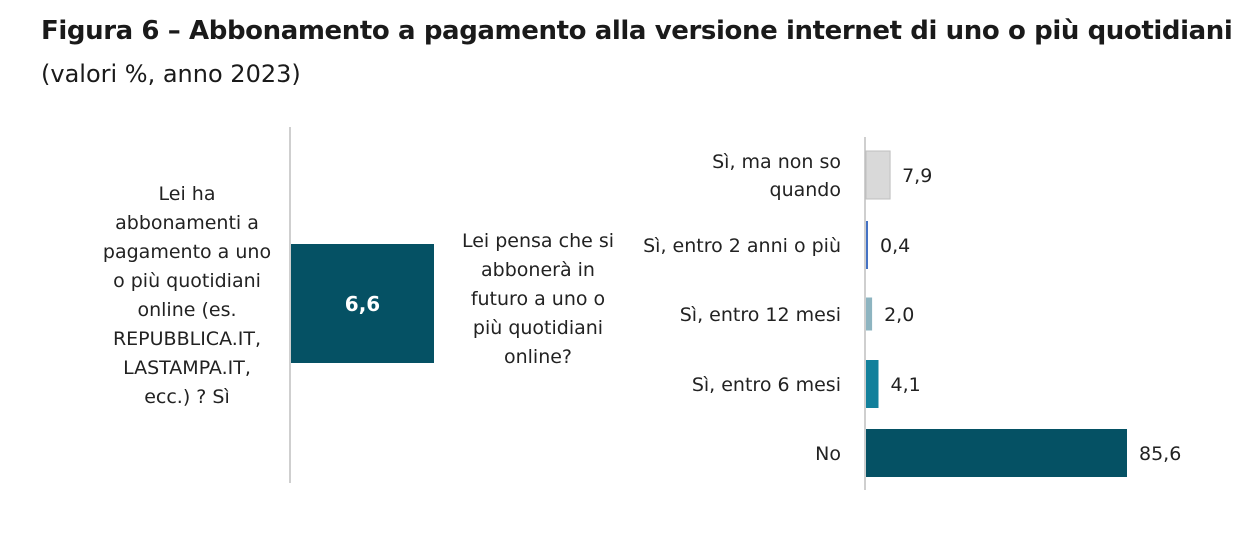 The width and height of the screenshot is (1258, 555). What do you see at coordinates (766, 385) in the screenshot?
I see `category-label: Sì, entro 6 mesi` at bounding box center [766, 385].